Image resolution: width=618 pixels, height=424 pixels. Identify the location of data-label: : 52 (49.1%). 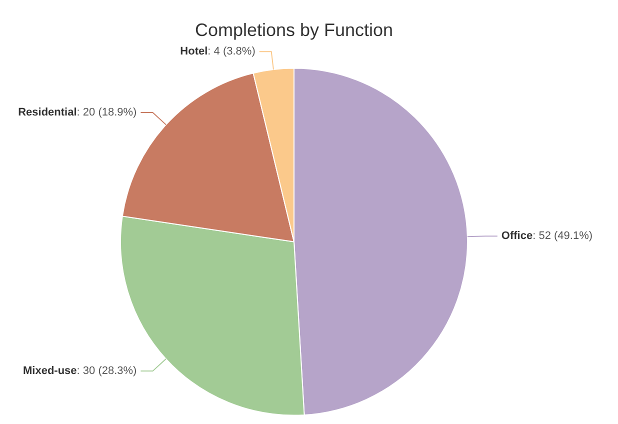
(562, 236).